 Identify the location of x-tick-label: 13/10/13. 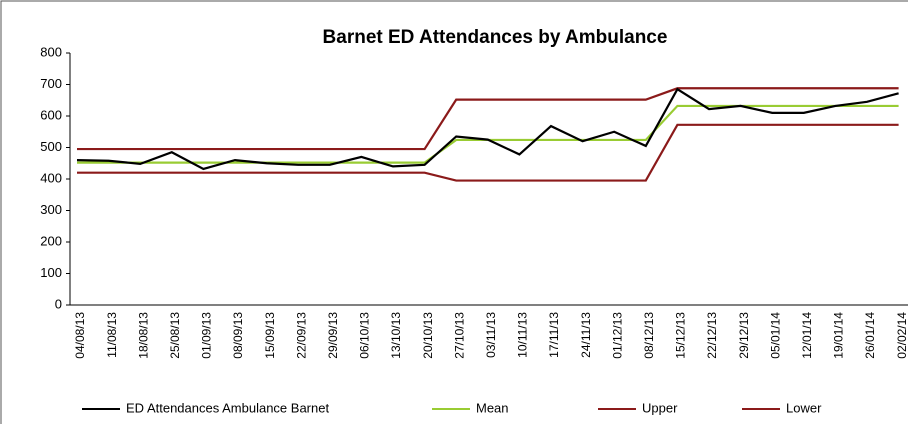
(396, 335).